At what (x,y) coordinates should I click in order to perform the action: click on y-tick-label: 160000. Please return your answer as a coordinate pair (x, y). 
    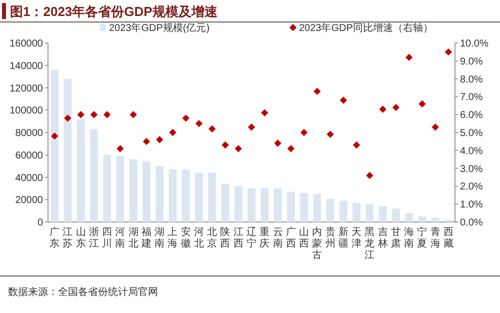
    Looking at the image, I should click on (27, 44).